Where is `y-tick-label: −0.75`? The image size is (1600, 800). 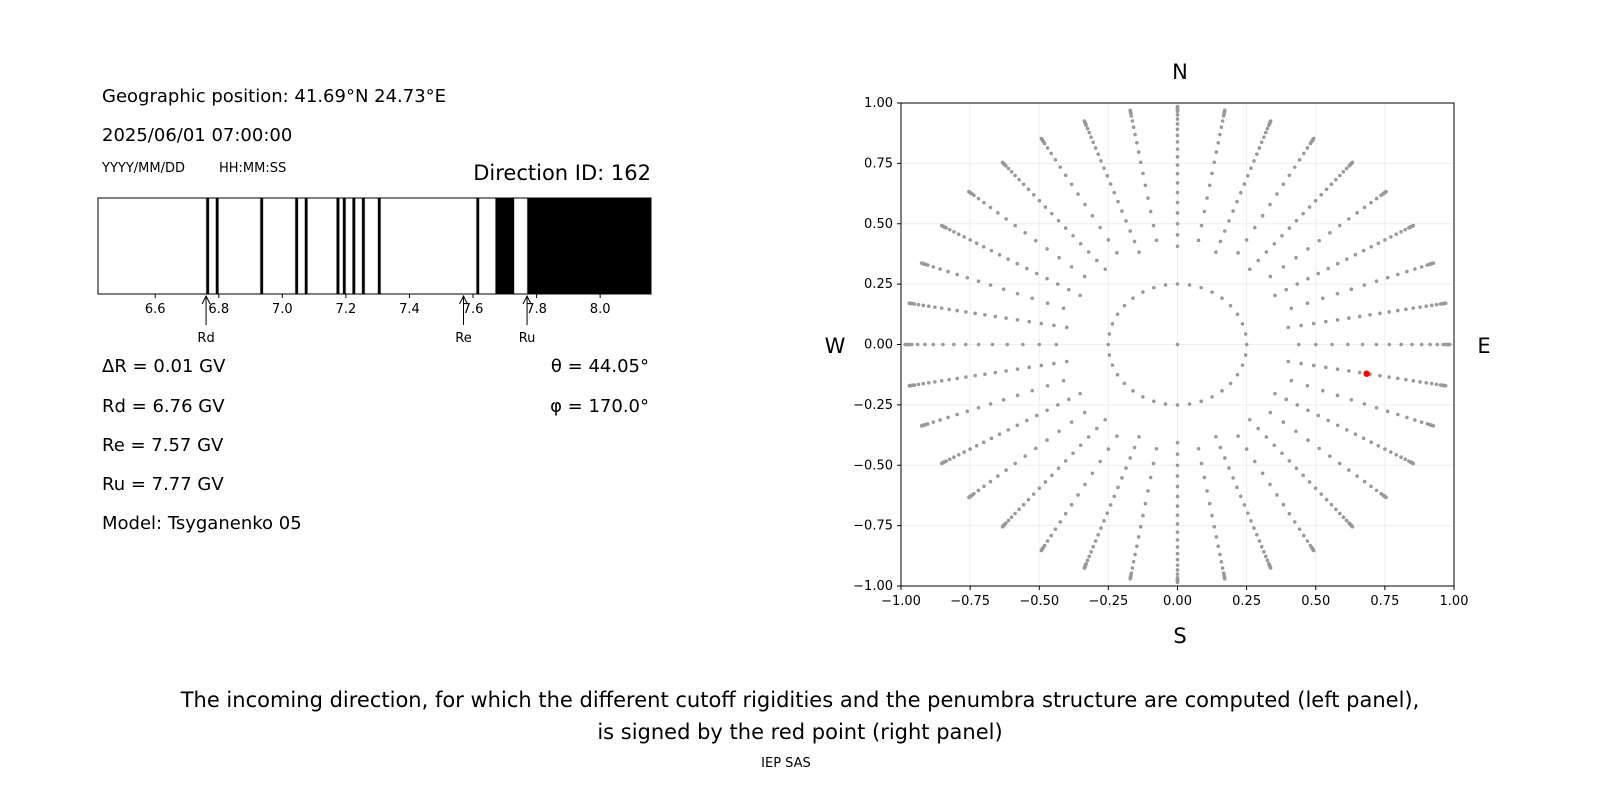
y-tick-label: −0.75 is located at coordinates (873, 526).